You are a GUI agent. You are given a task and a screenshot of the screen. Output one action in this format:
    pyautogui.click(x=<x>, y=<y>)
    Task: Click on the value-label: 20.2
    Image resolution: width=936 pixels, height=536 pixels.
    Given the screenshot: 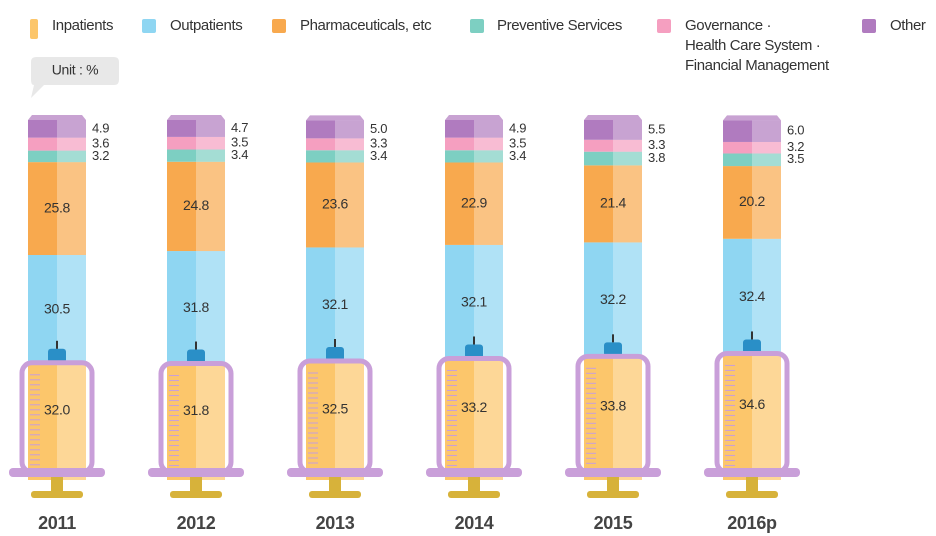 What is the action you would take?
    pyautogui.click(x=752, y=201)
    